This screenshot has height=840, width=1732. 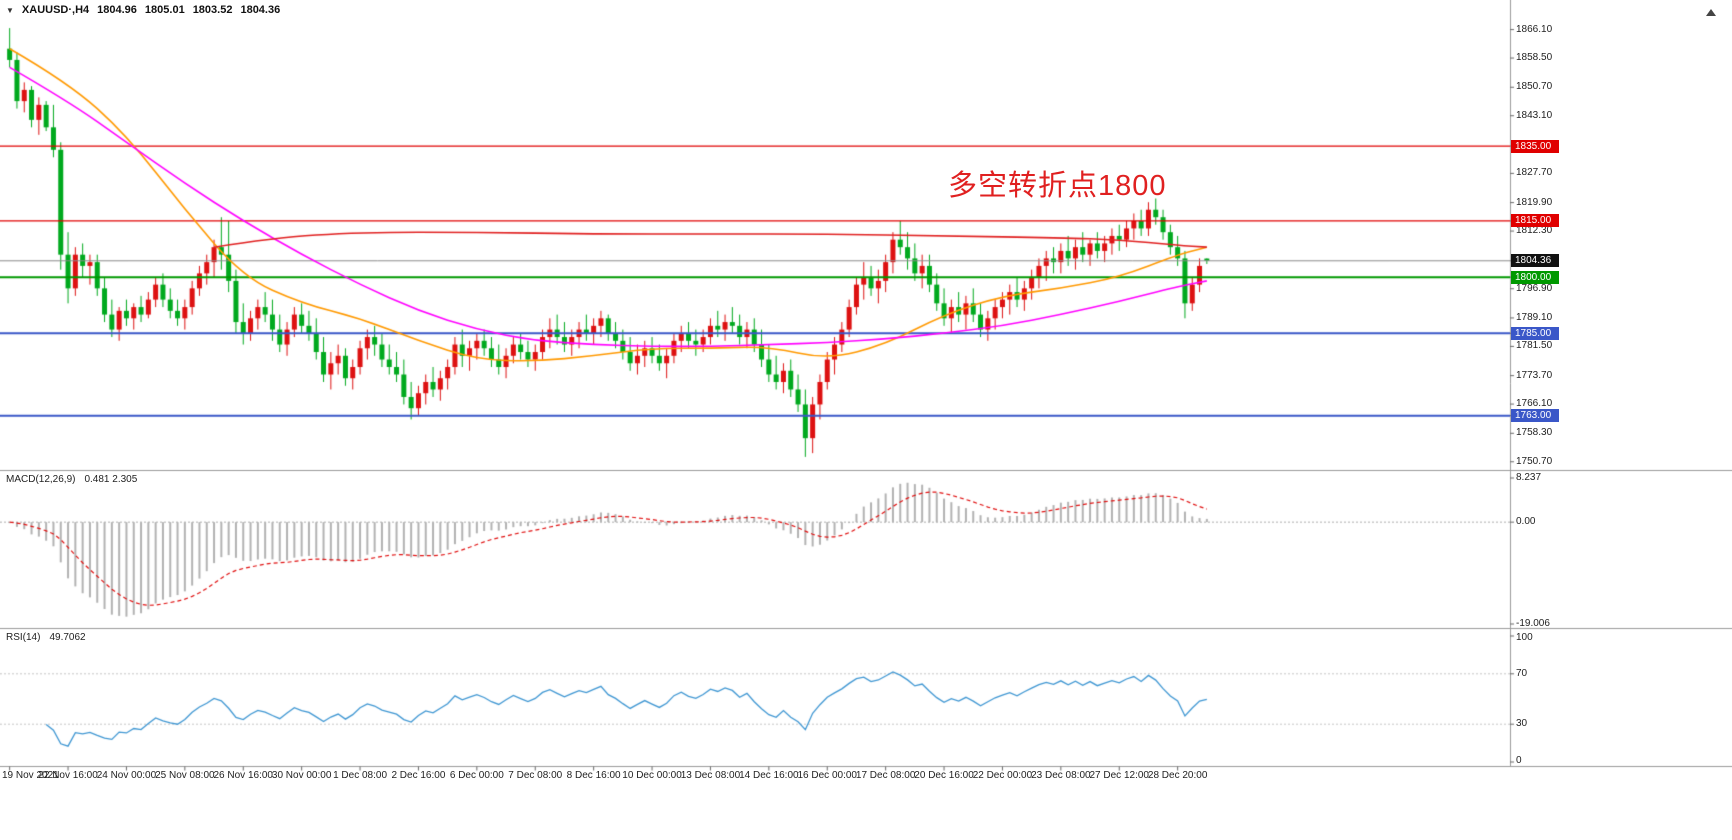 I want to click on price-tick-label: 1766.10, so click(x=1534, y=404).